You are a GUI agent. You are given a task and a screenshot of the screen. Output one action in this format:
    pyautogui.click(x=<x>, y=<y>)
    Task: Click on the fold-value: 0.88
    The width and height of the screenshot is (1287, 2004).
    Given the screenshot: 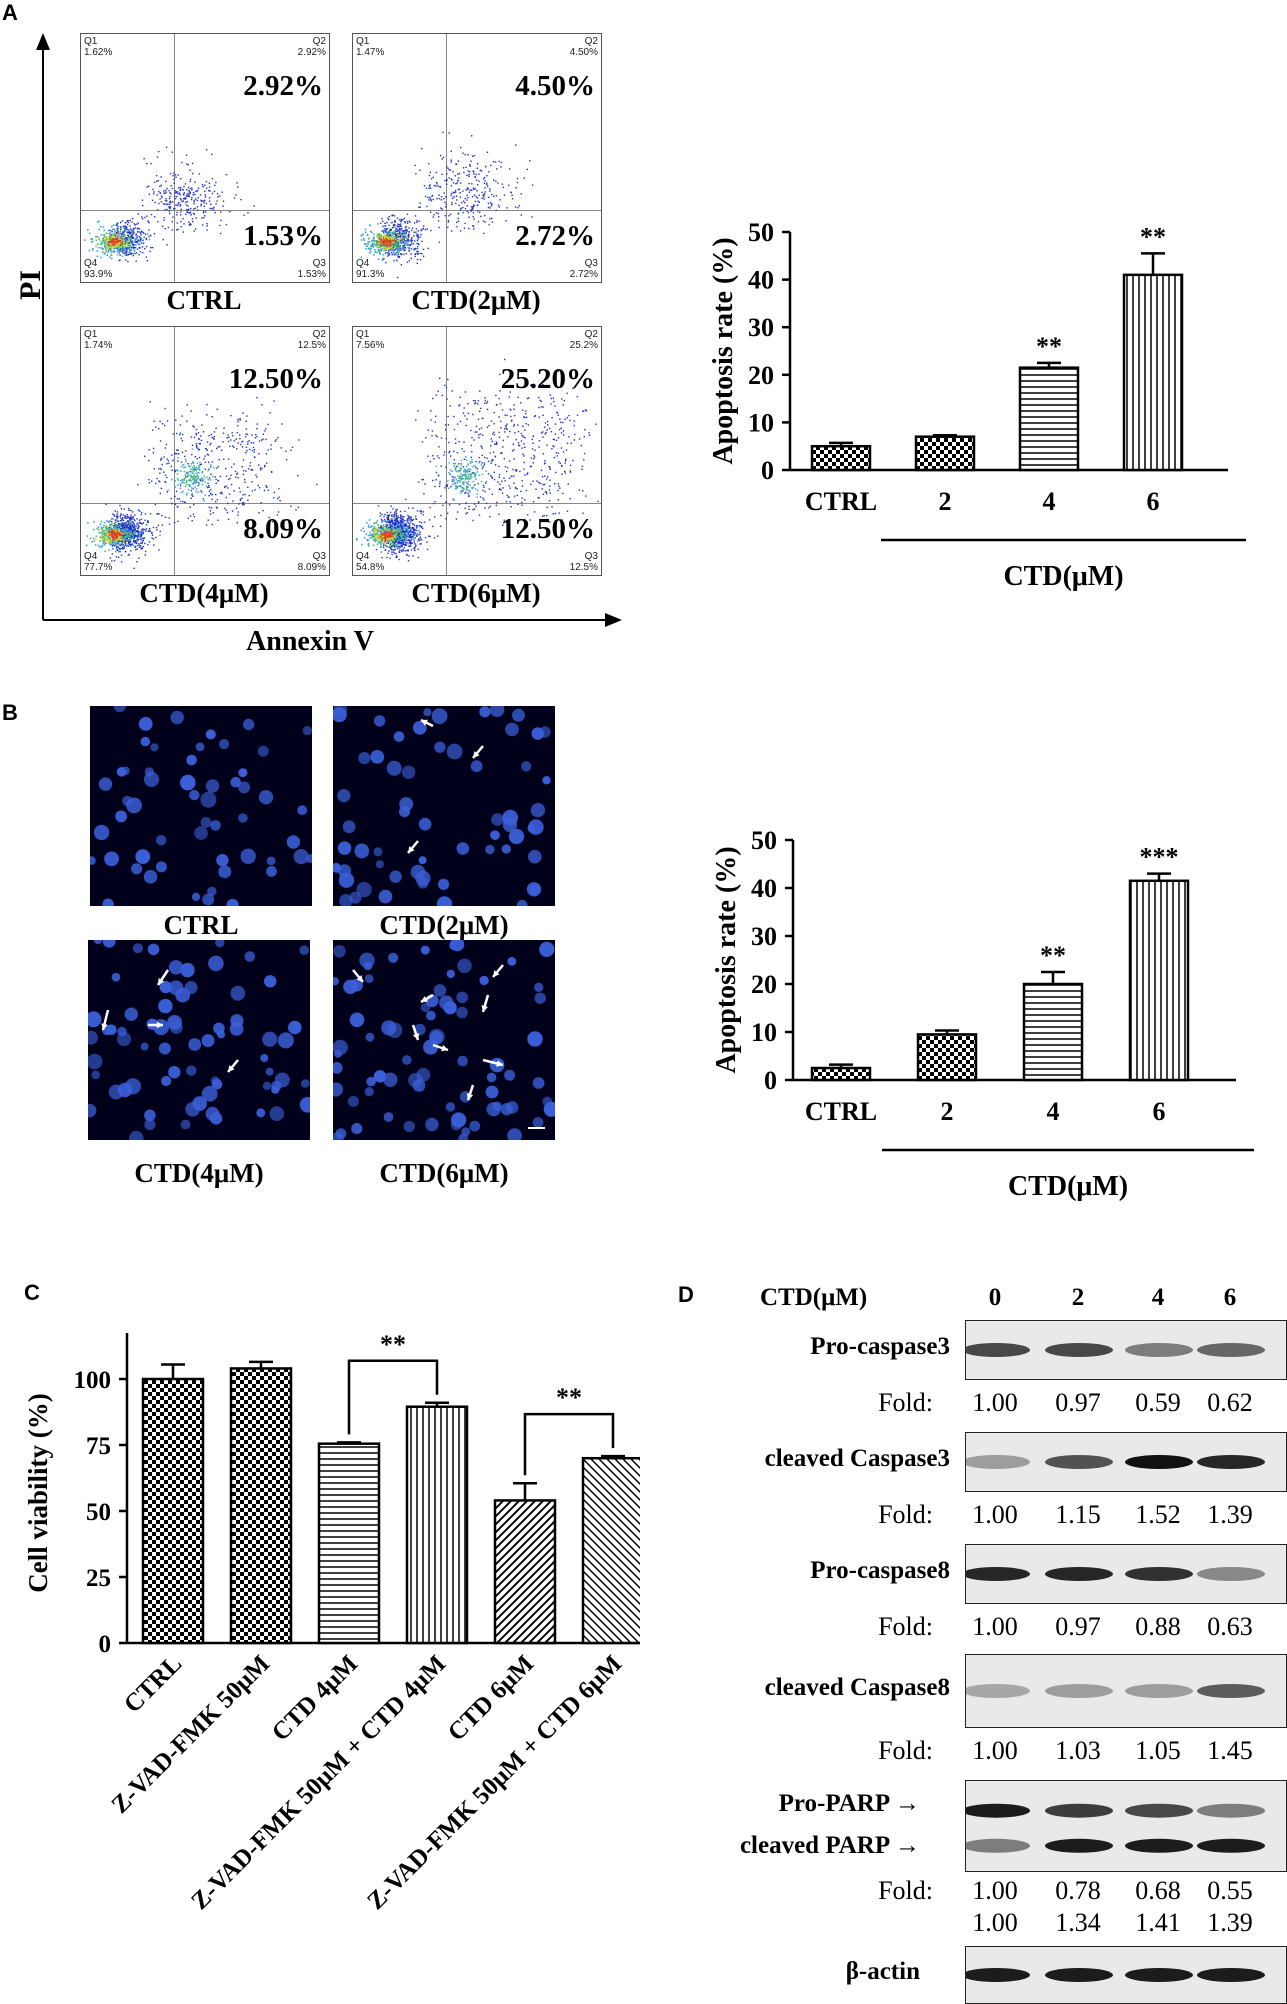 What is the action you would take?
    pyautogui.click(x=1158, y=1627)
    